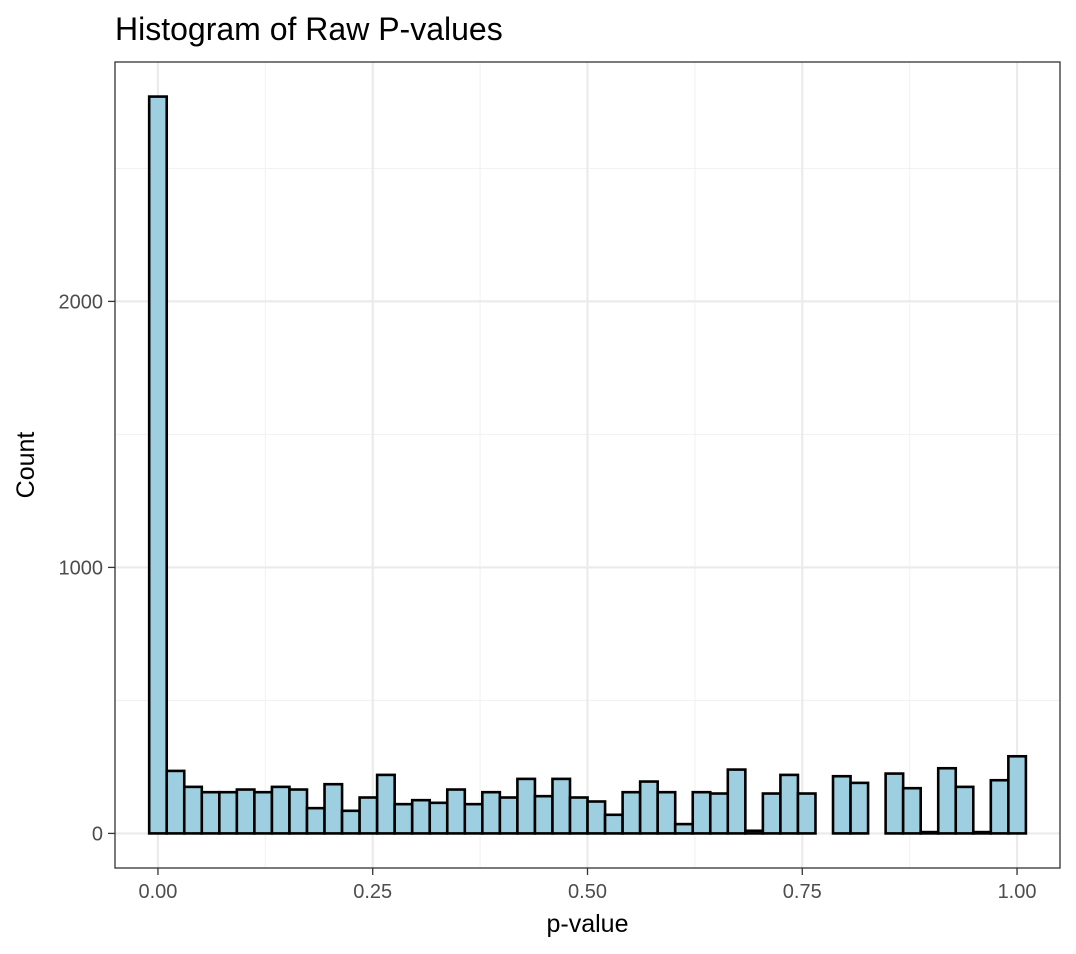 The image size is (1076, 954). Describe the element at coordinates (309, 29) in the screenshot. I see `chart-title: Histogram of Raw P-values` at that location.